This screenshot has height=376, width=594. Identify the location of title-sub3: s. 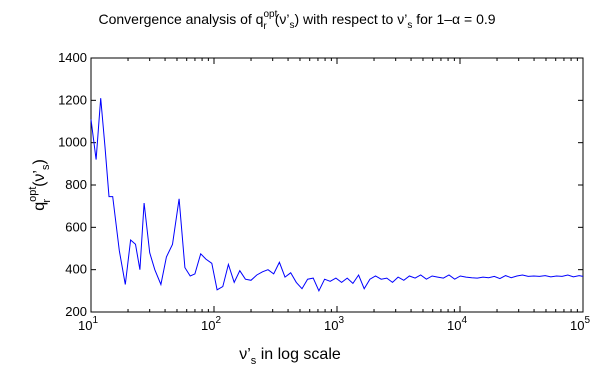
(409, 25).